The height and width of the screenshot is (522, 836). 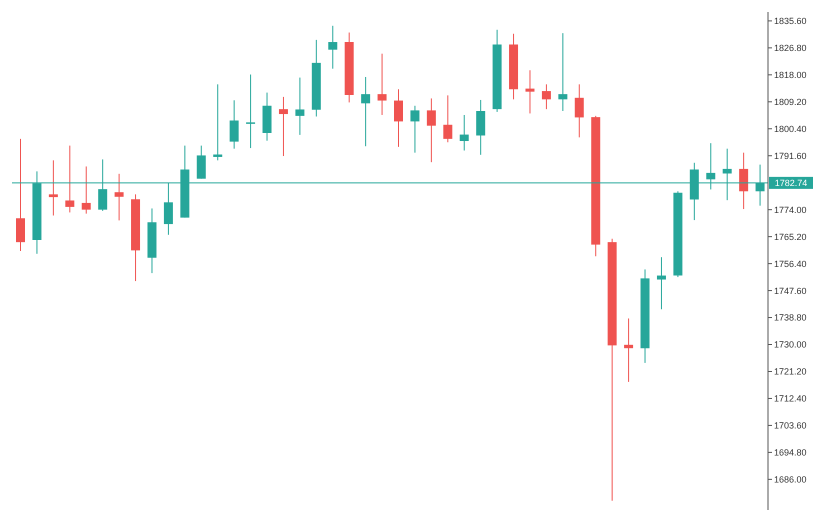 What do you see at coordinates (790, 101) in the screenshot?
I see `y-tick-label: 1809.20` at bounding box center [790, 101].